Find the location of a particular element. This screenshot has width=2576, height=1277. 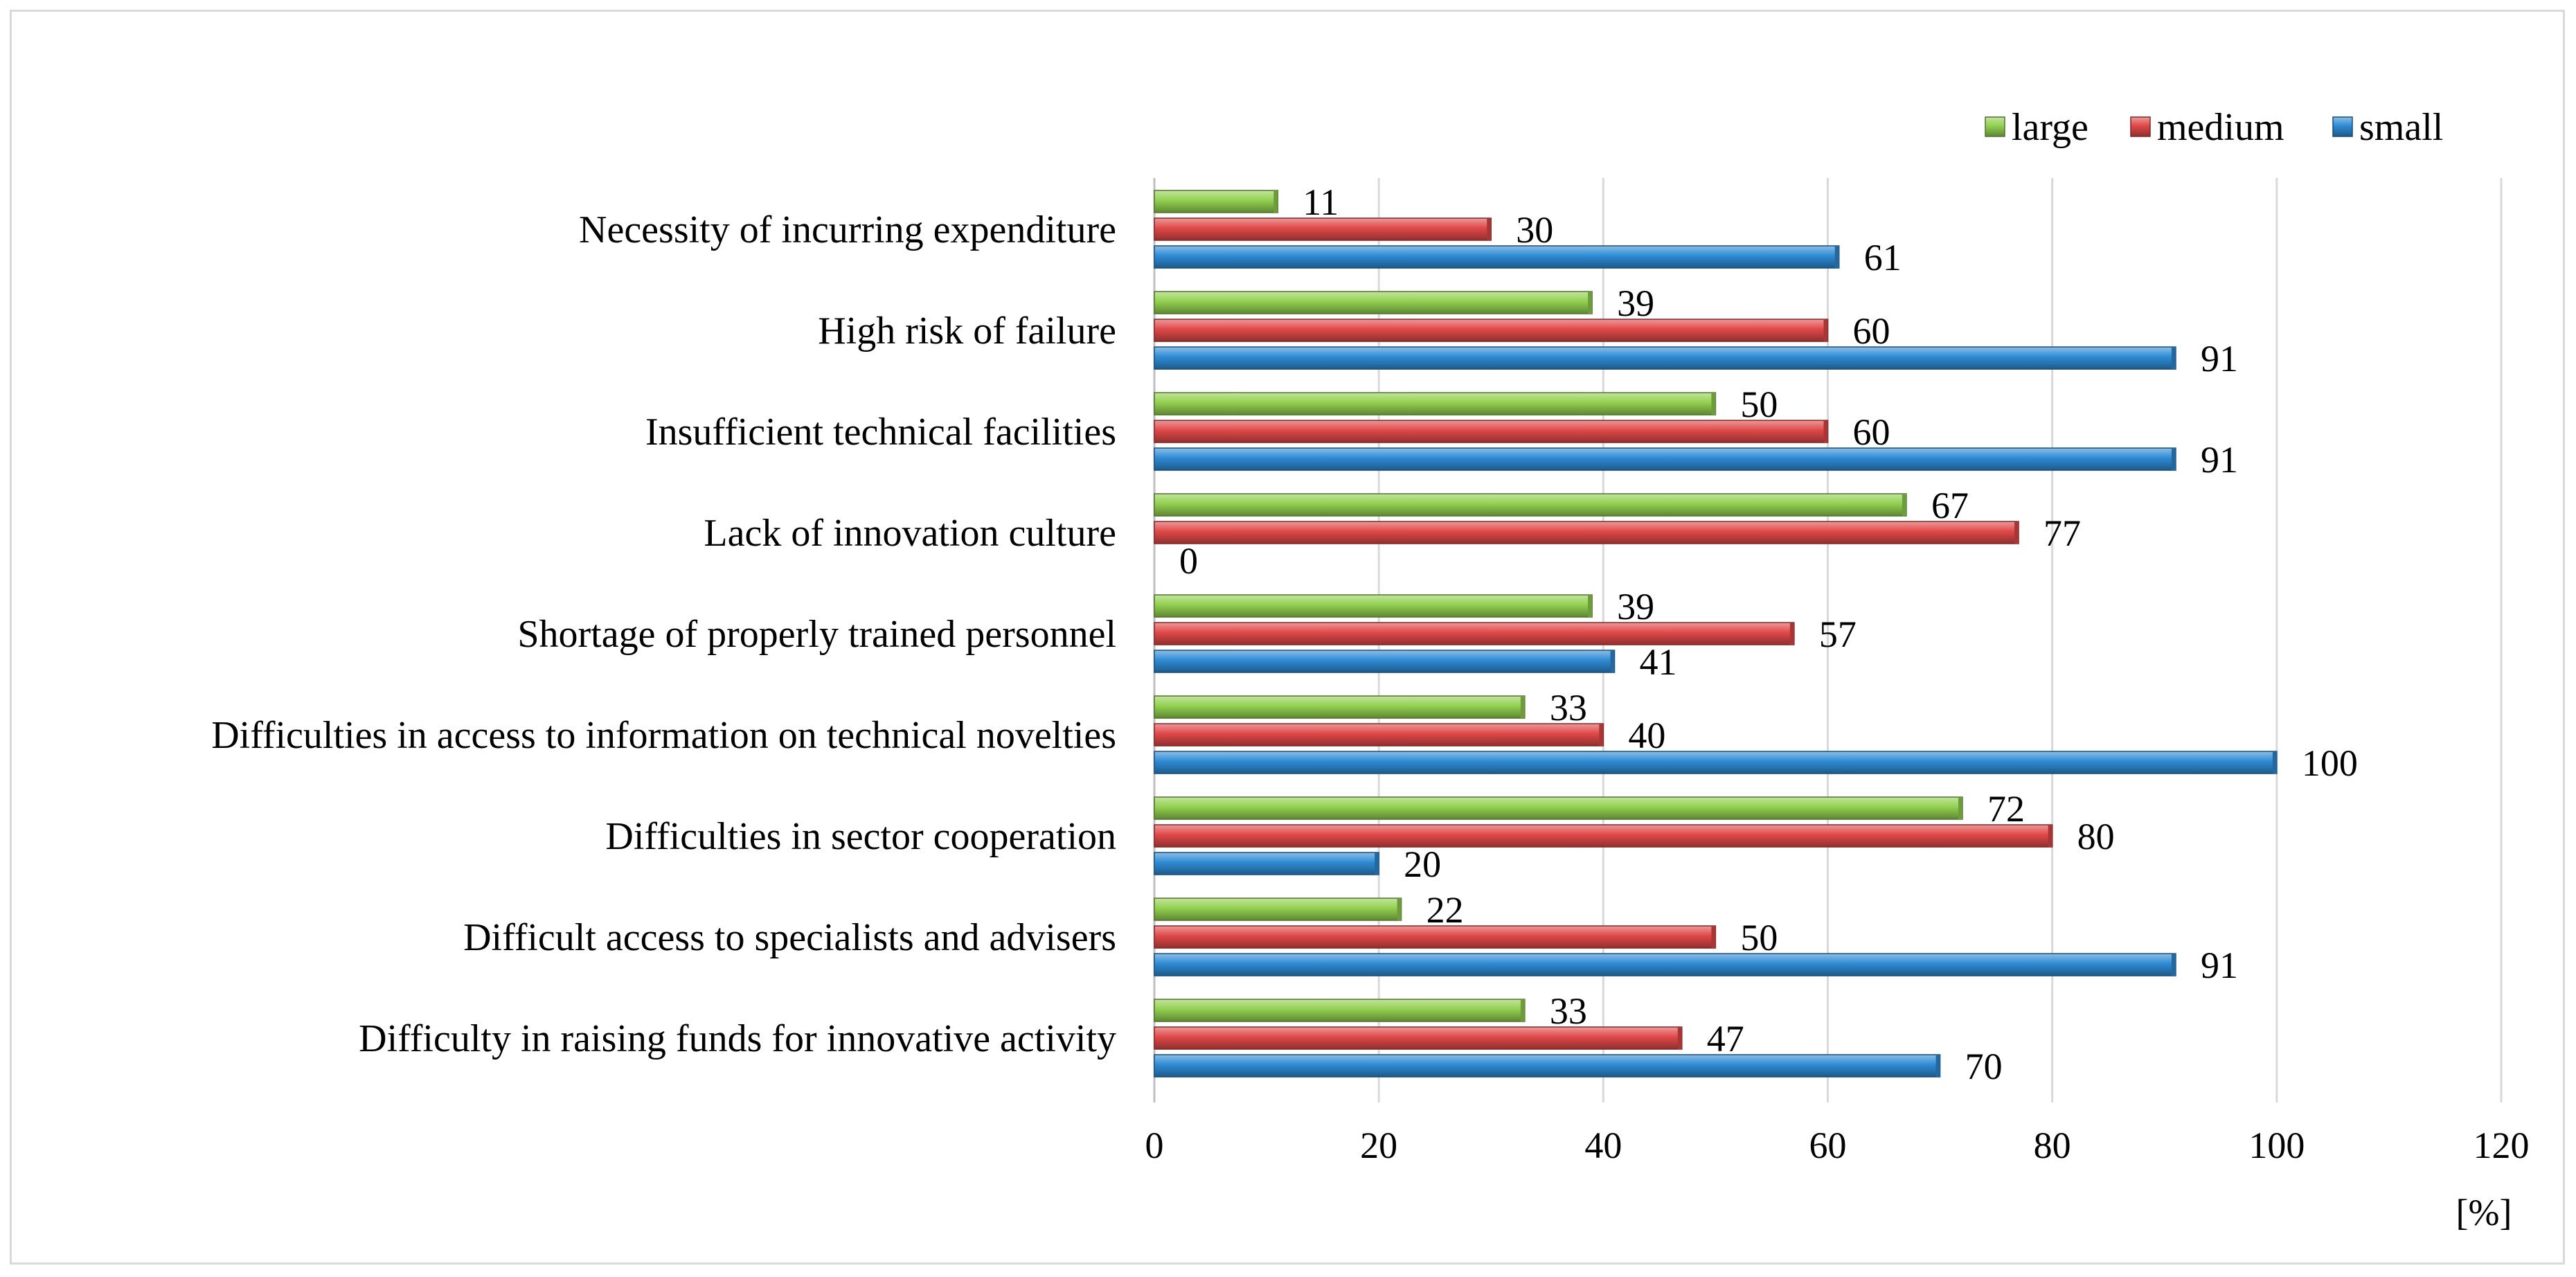

value-label-medium: 30 is located at coordinates (1534, 230).